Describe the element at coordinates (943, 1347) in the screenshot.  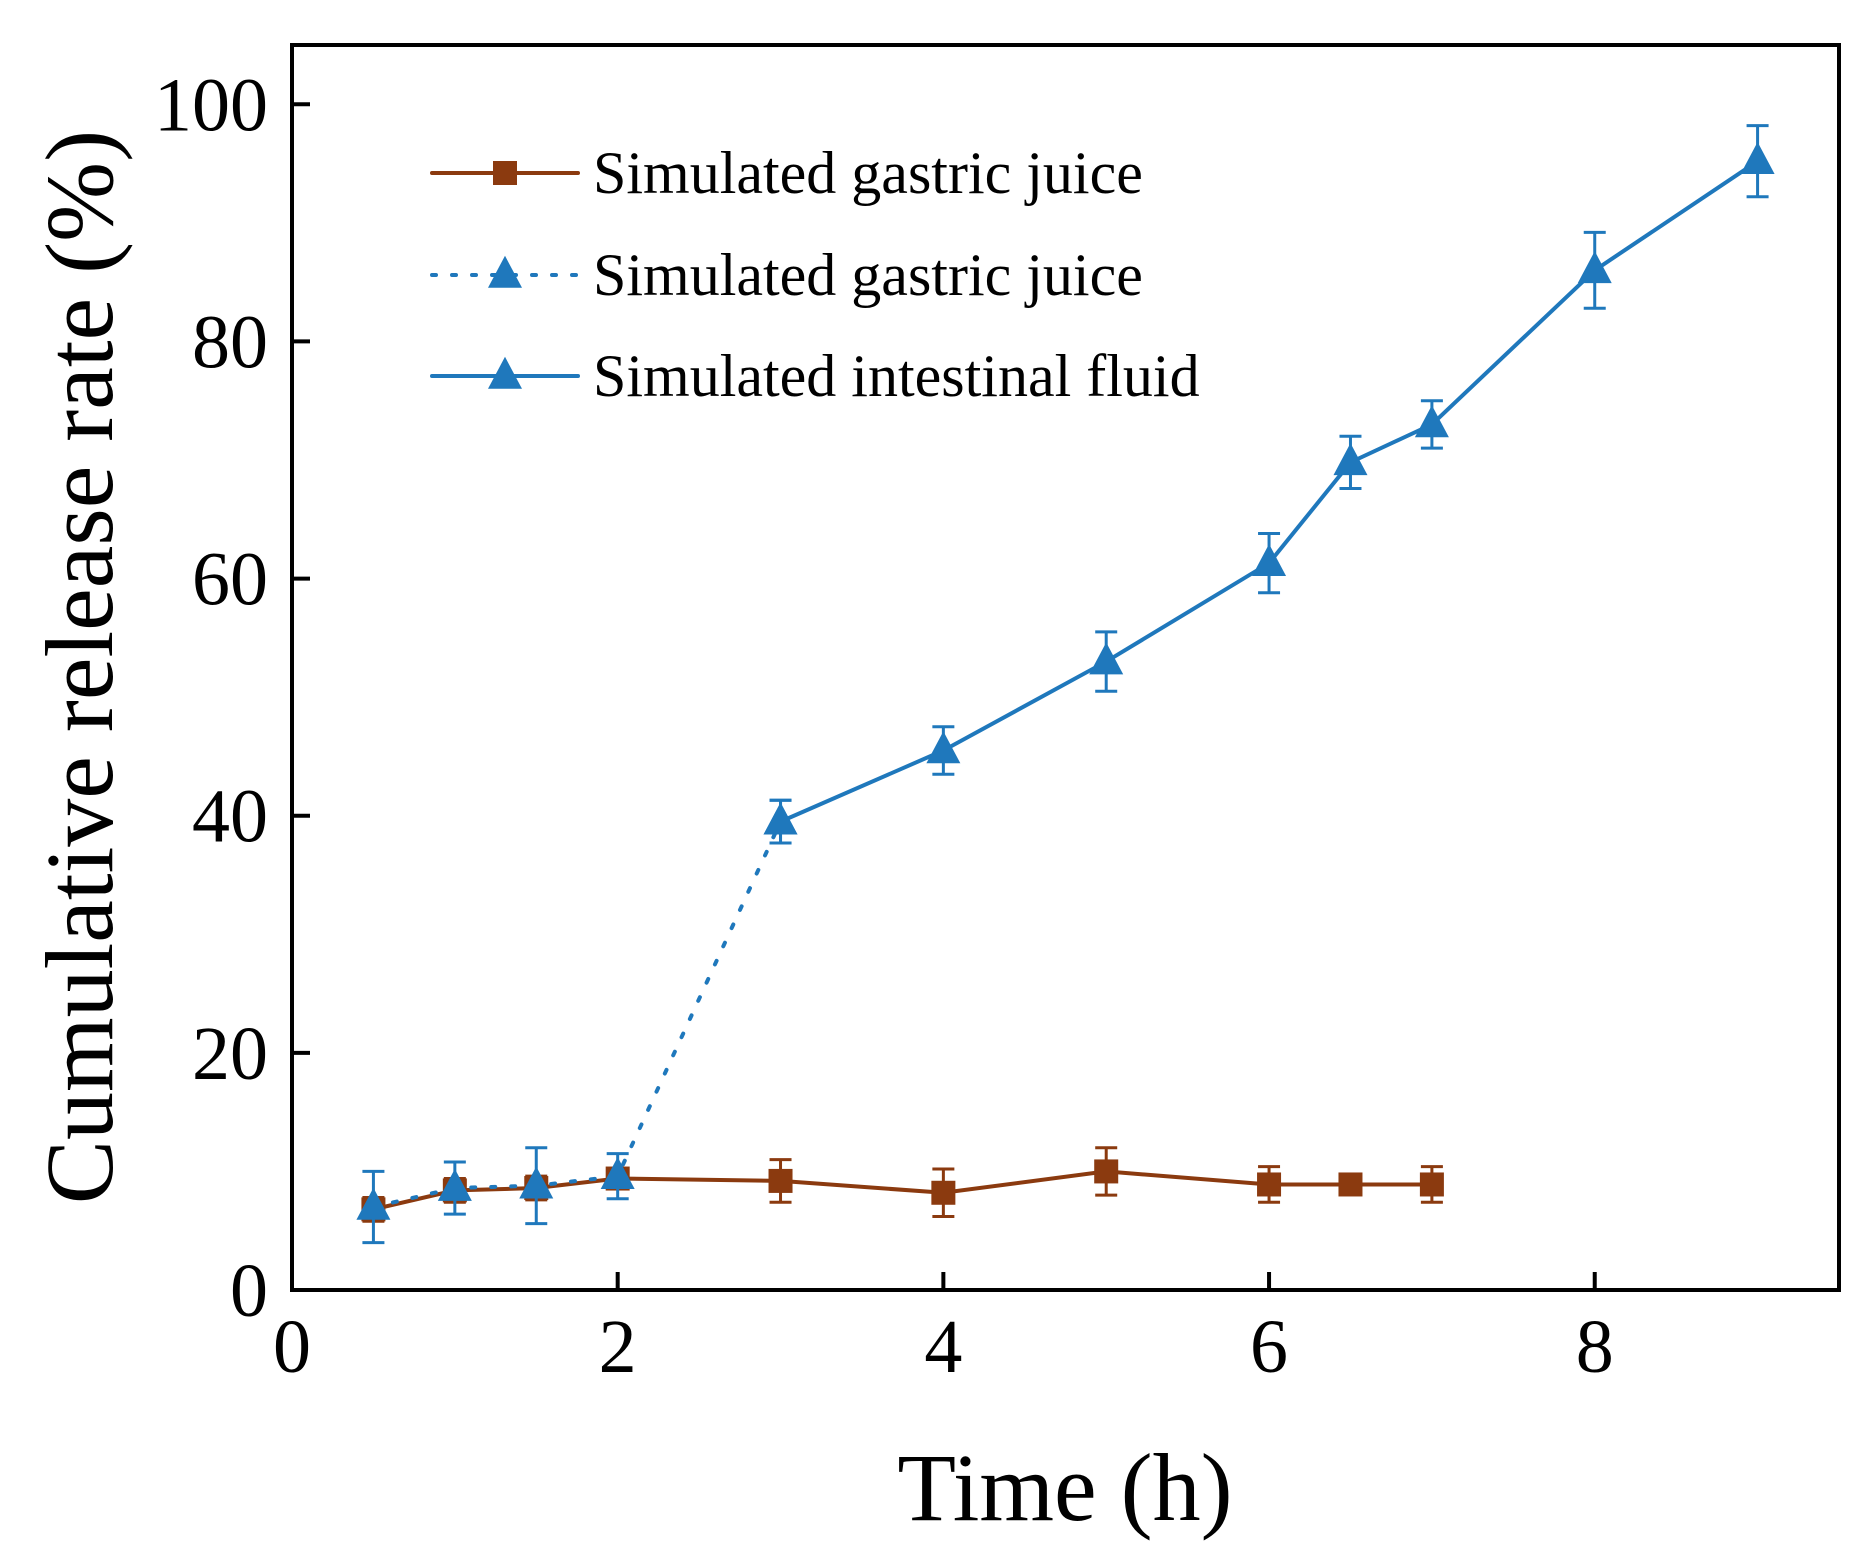
I see `x-tick-label-4: 4` at that location.